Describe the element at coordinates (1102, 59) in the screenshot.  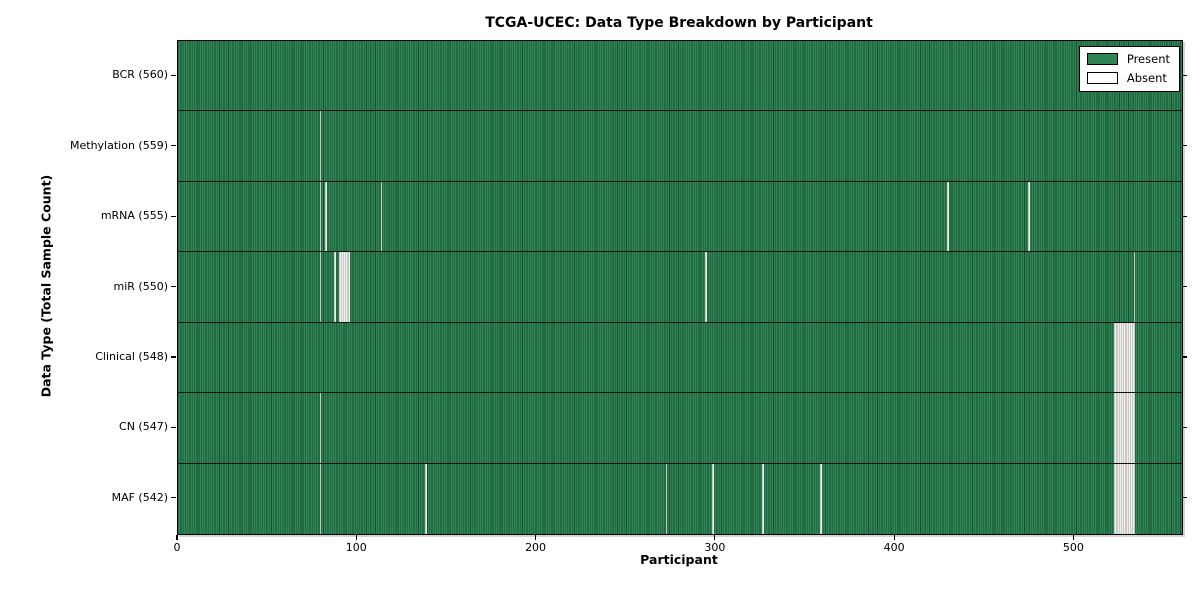
I see `present-swatch-icon` at that location.